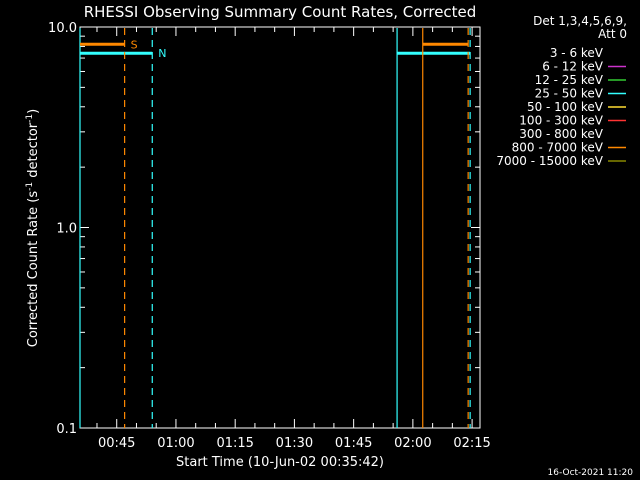  What do you see at coordinates (558, 148) in the screenshot?
I see `legend-item-label: 800 - 7000 keV` at bounding box center [558, 148].